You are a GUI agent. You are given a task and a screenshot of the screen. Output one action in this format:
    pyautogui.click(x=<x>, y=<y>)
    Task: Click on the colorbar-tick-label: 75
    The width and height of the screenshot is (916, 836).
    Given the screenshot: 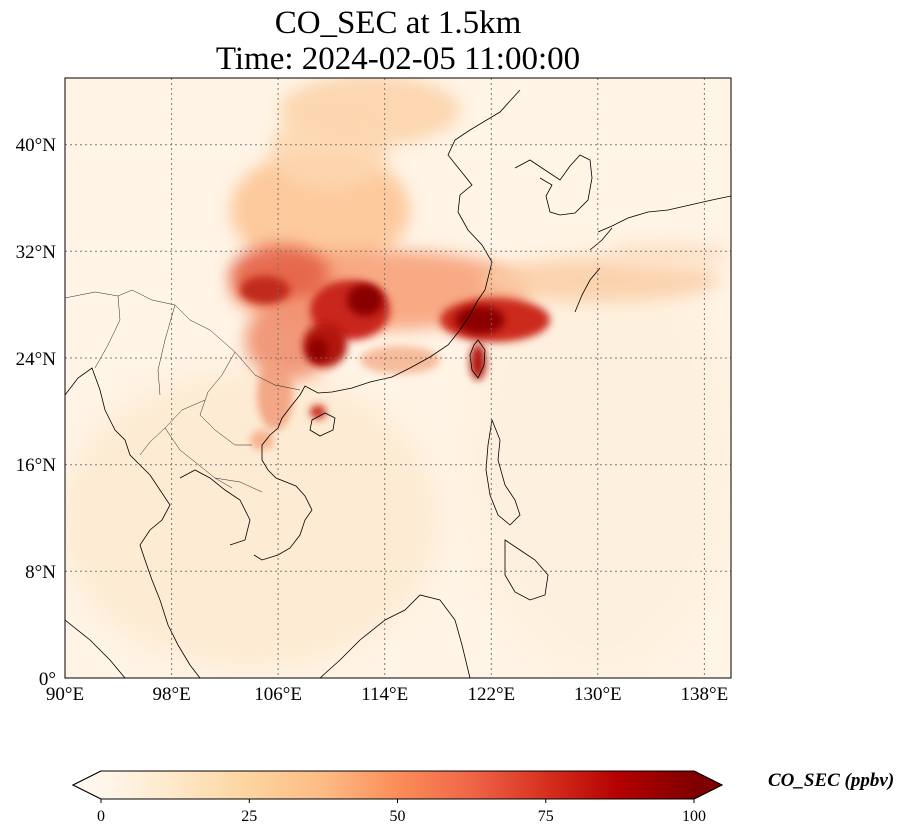 What is the action you would take?
    pyautogui.click(x=546, y=816)
    